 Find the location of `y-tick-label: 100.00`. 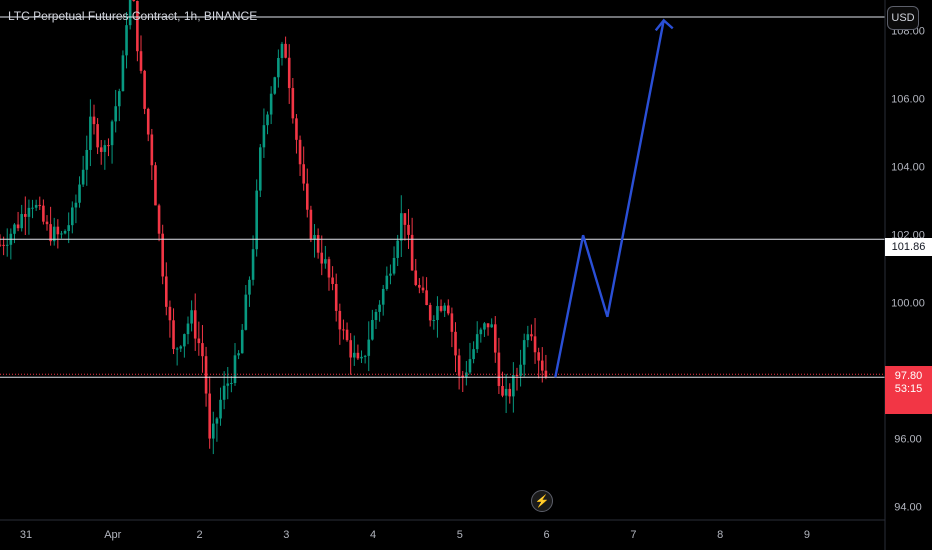

y-tick-label: 100.00 is located at coordinates (908, 303).